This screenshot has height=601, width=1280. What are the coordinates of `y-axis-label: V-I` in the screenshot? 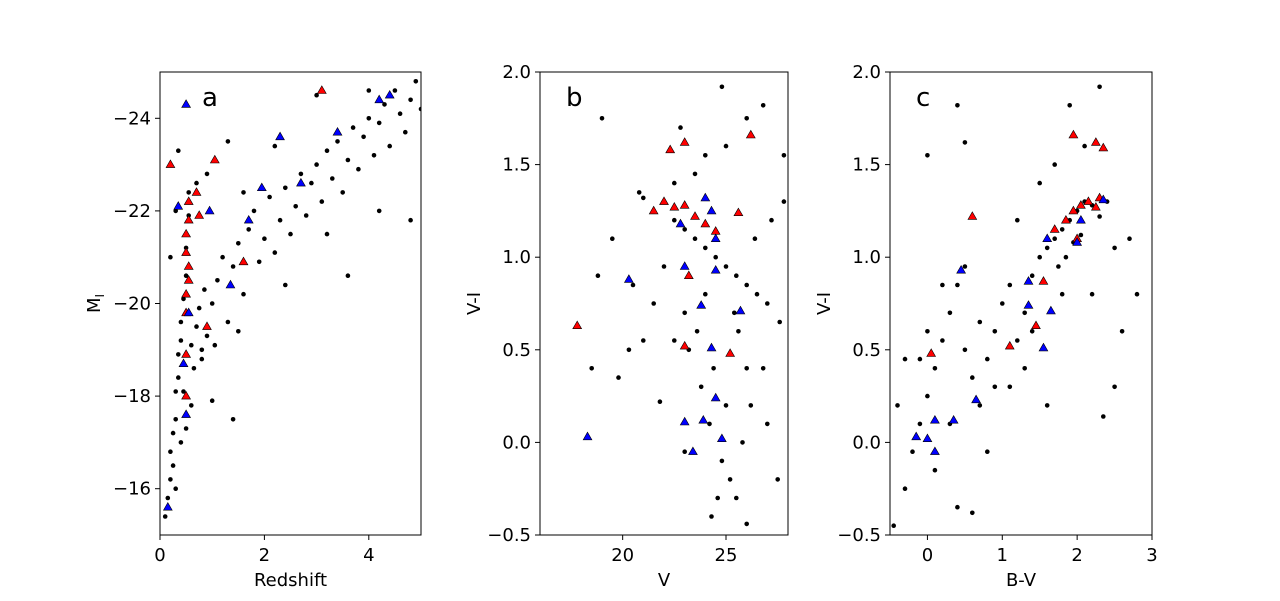 It's located at (474, 303).